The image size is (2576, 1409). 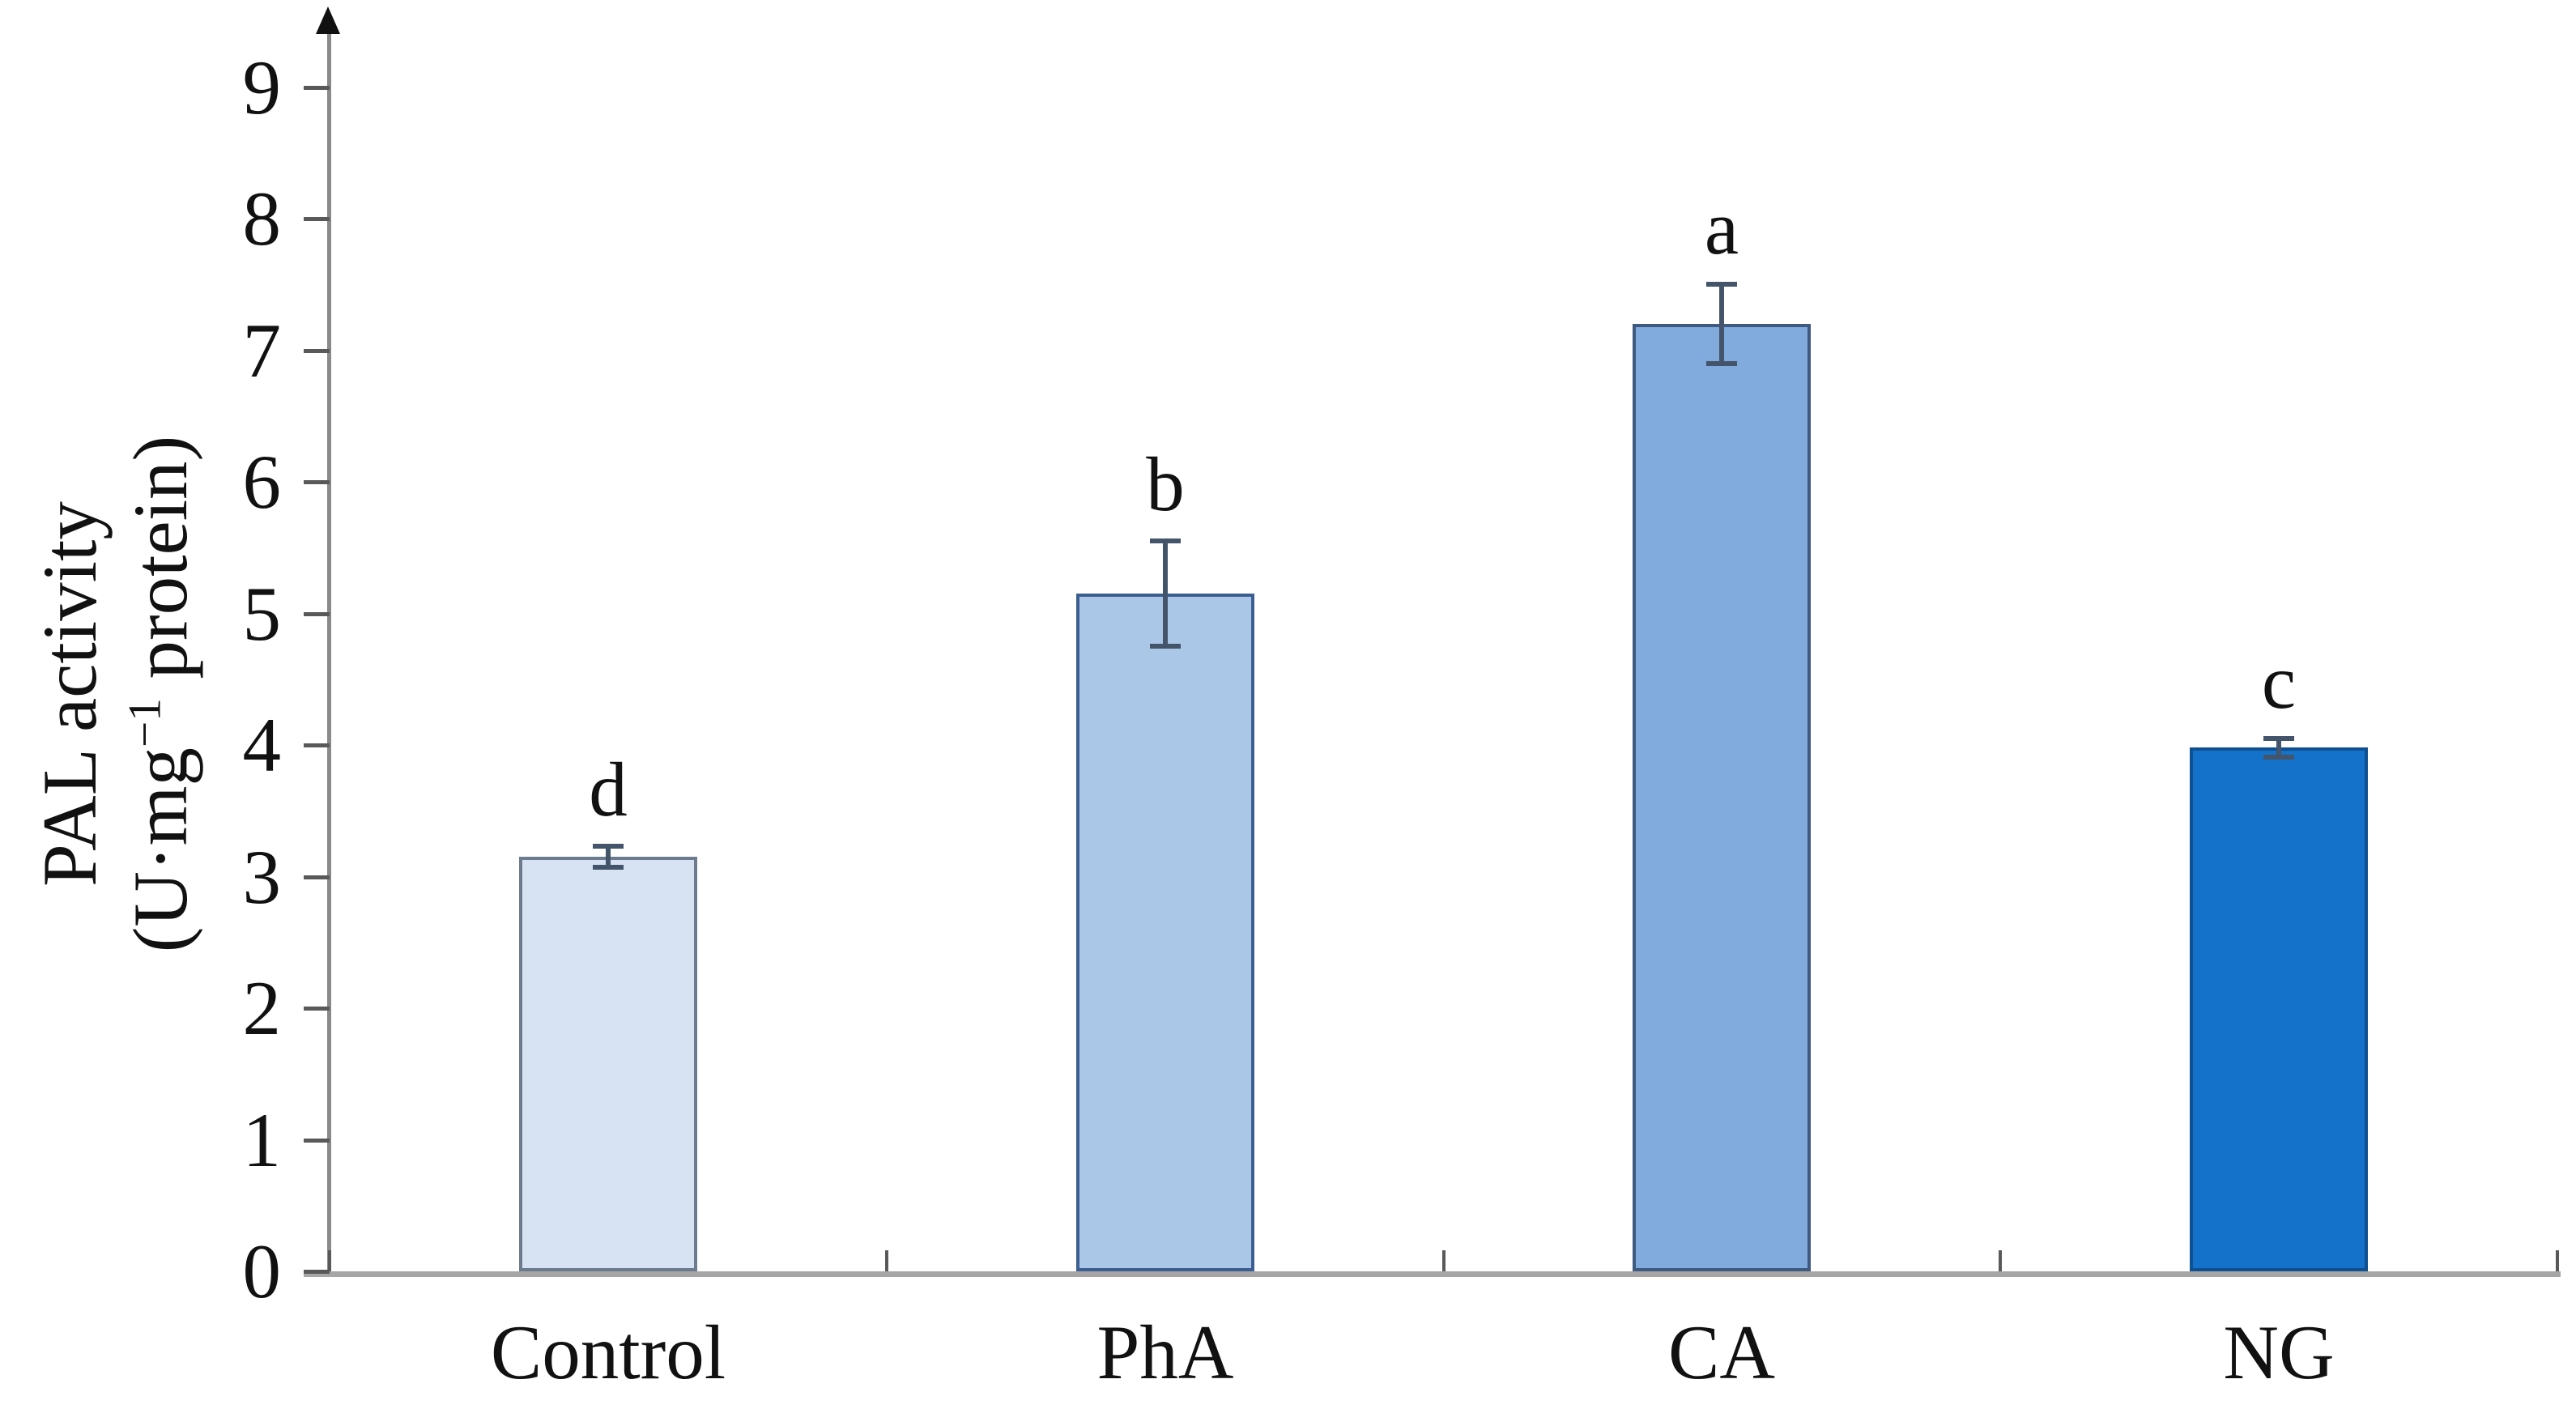 I want to click on sig-letter-d: d, so click(x=608, y=789).